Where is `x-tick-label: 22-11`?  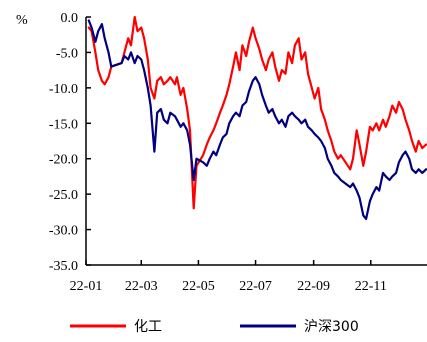 x-tick-label: 22-11 is located at coordinates (371, 286).